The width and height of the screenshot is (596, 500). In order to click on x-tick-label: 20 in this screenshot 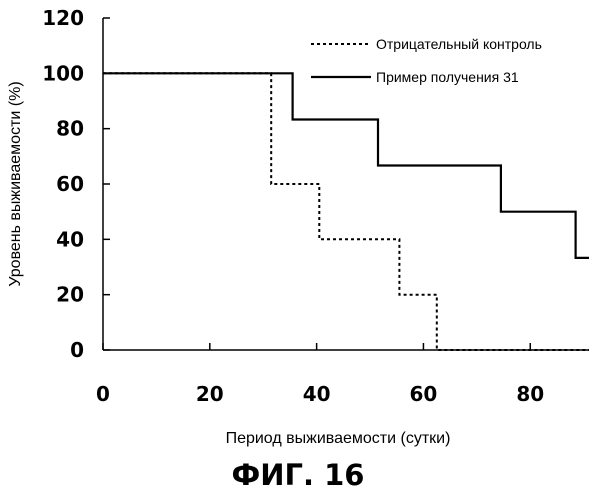, I will do `click(210, 394)`.